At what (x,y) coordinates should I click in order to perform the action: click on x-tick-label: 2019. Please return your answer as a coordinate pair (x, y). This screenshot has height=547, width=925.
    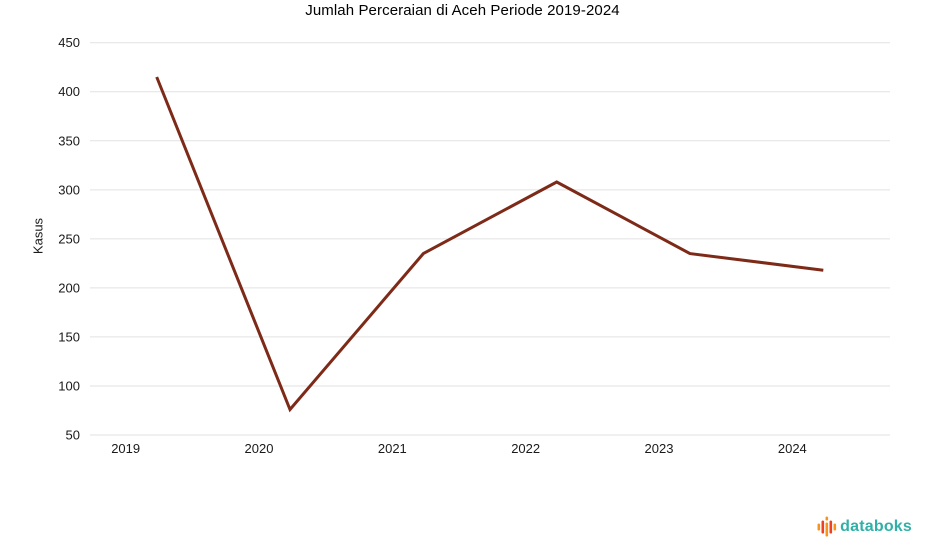
    Looking at the image, I should click on (125, 448).